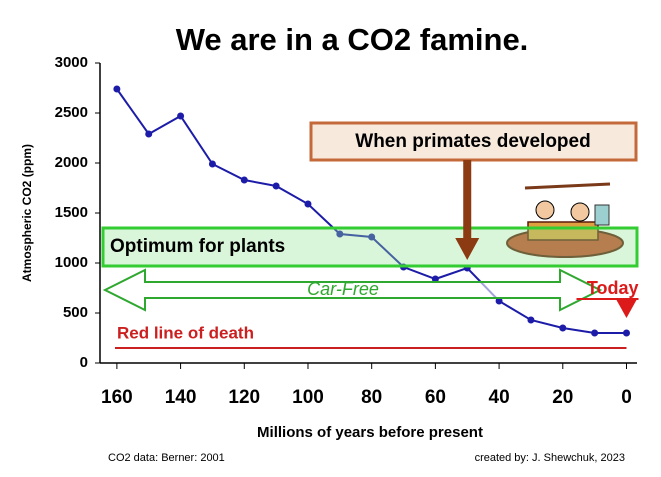 Image resolution: width=661 pixels, height=477 pixels. I want to click on y-tick-label: 1000, so click(71, 262).